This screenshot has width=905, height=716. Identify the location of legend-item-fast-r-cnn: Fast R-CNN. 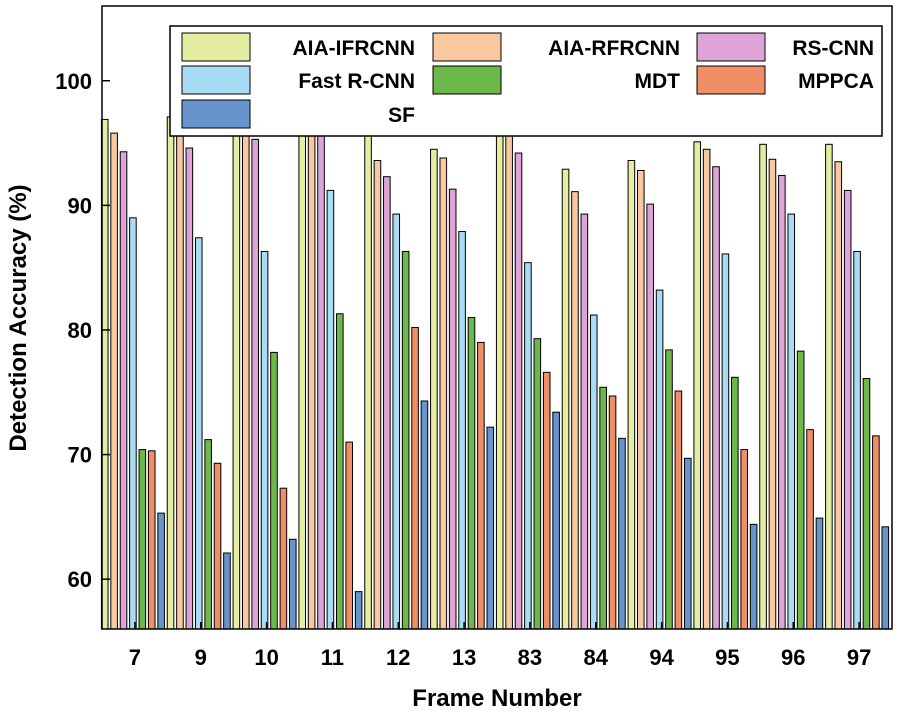
(298, 80).